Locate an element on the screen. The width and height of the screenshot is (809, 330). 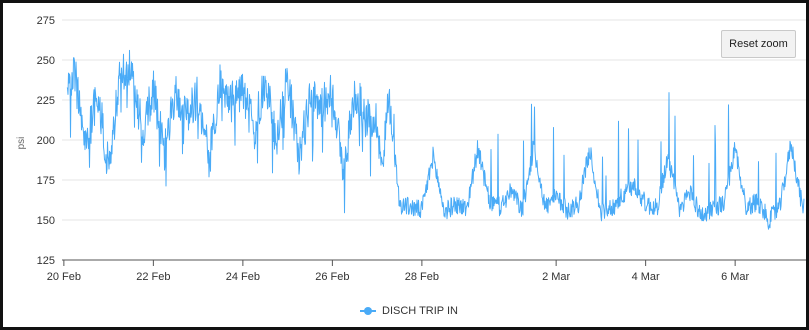
y-tick-label-275: 275 is located at coordinates (46, 21).